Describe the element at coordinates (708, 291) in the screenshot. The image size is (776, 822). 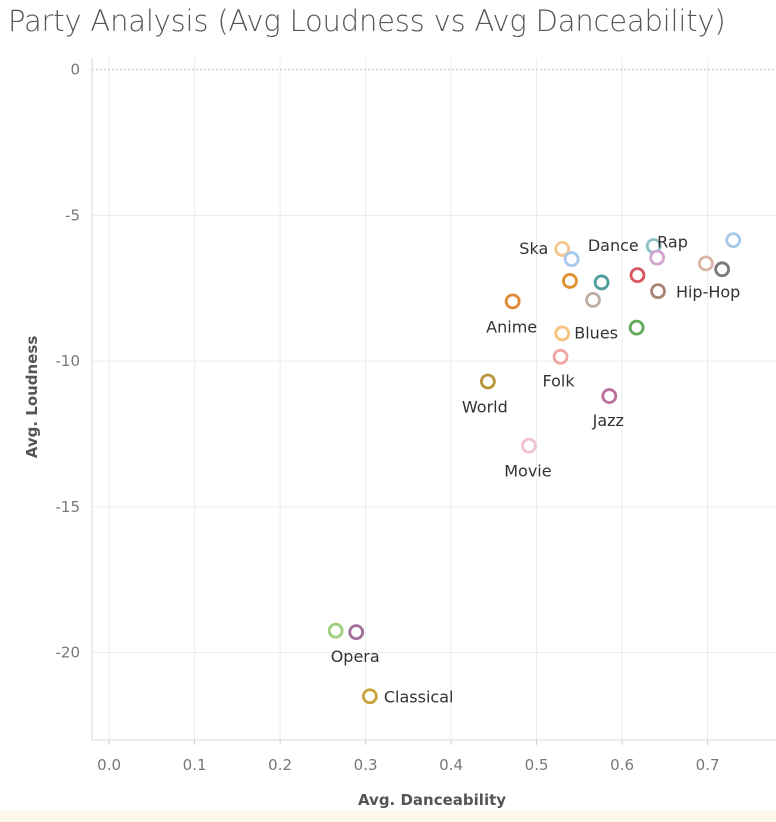
I see `point-label: Hip-Hop` at that location.